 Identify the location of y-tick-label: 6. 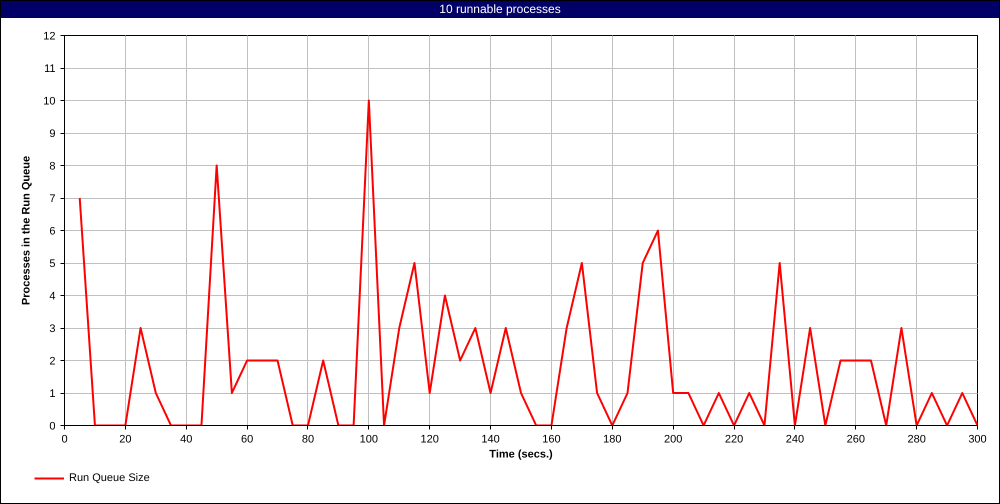
(52, 232).